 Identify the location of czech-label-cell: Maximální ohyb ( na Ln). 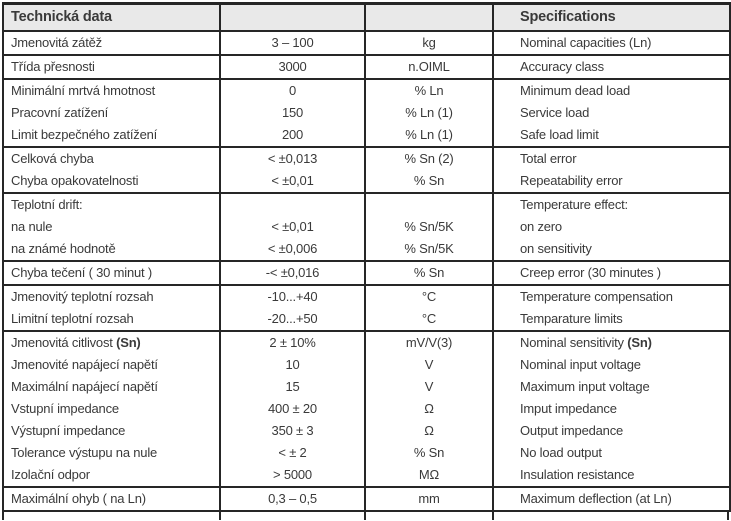
(111, 499).